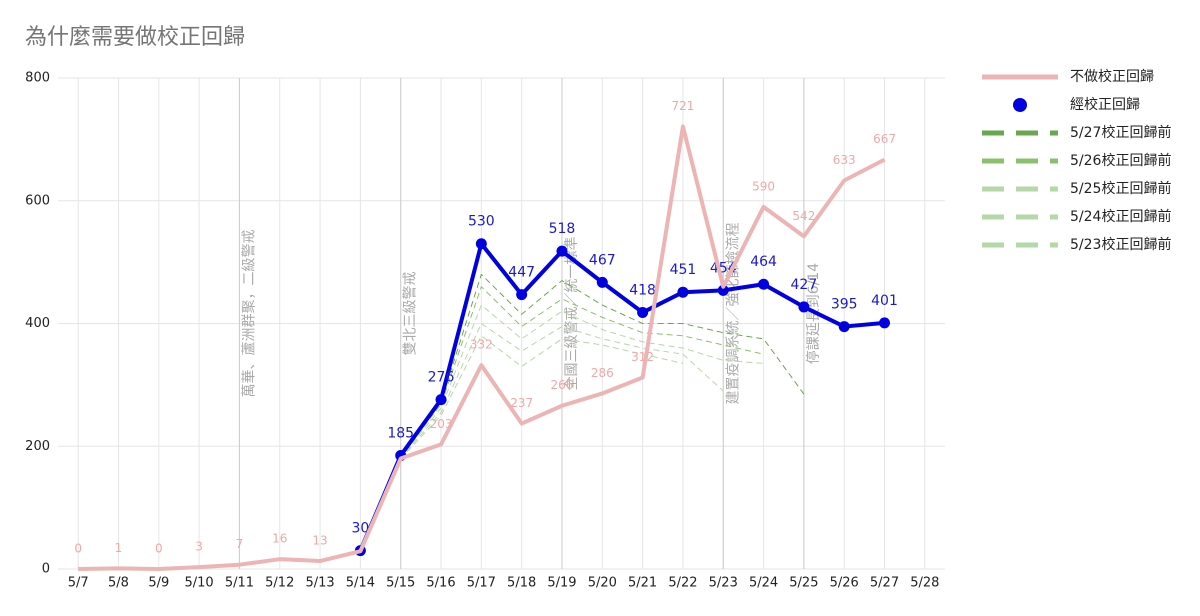 This screenshot has height=616, width=1200. Describe the element at coordinates (1020, 105) in the screenshot. I see `legend-marker` at that location.